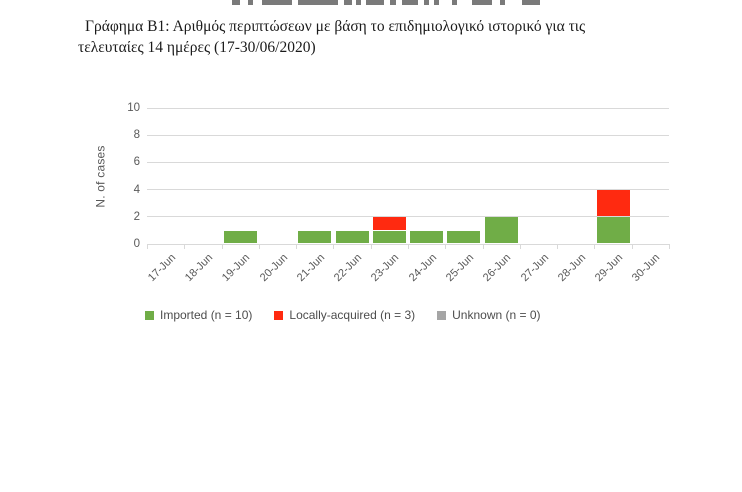 Image resolution: width=742 pixels, height=492 pixels. What do you see at coordinates (133, 108) in the screenshot?
I see `y-tick-label: 10` at bounding box center [133, 108].